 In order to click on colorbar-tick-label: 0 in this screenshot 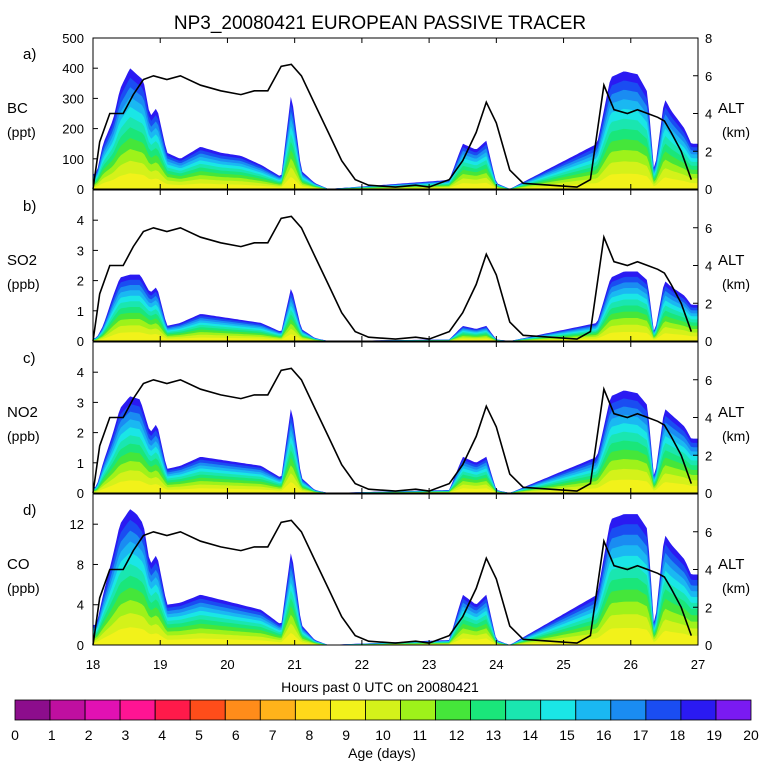, I will do `click(15, 735)`.